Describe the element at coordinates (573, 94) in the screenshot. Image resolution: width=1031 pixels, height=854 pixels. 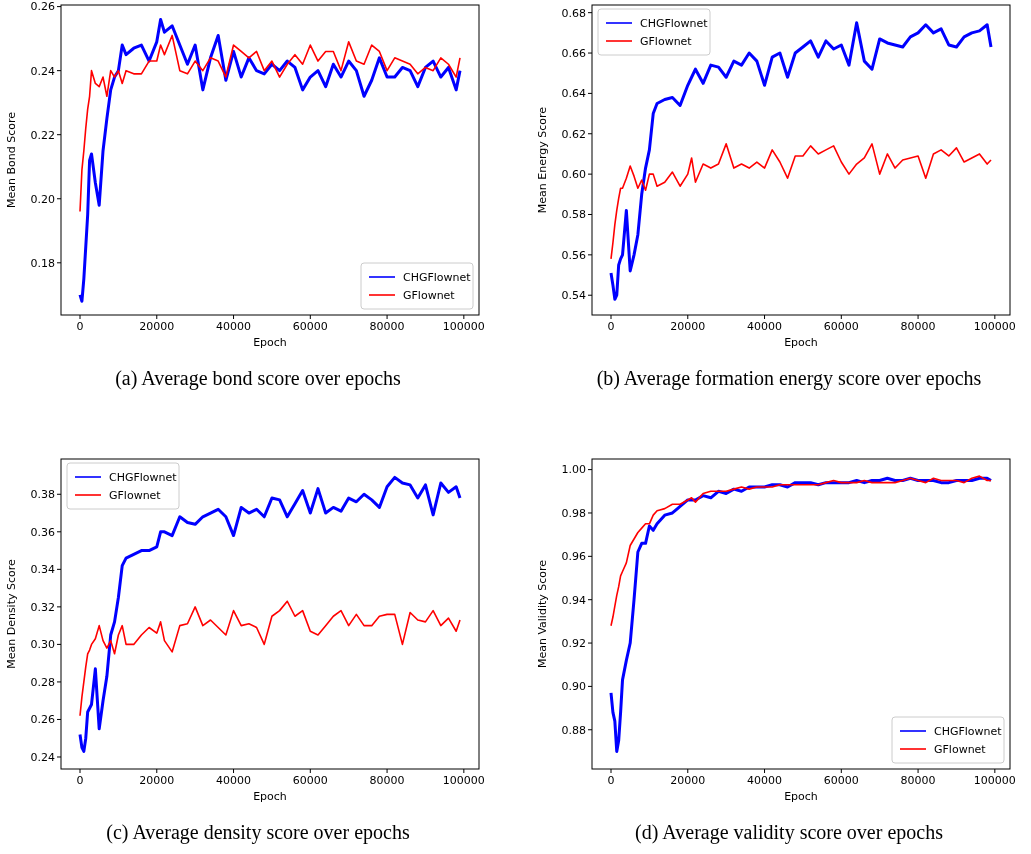
I see `y-tick-label: 0.64` at that location.